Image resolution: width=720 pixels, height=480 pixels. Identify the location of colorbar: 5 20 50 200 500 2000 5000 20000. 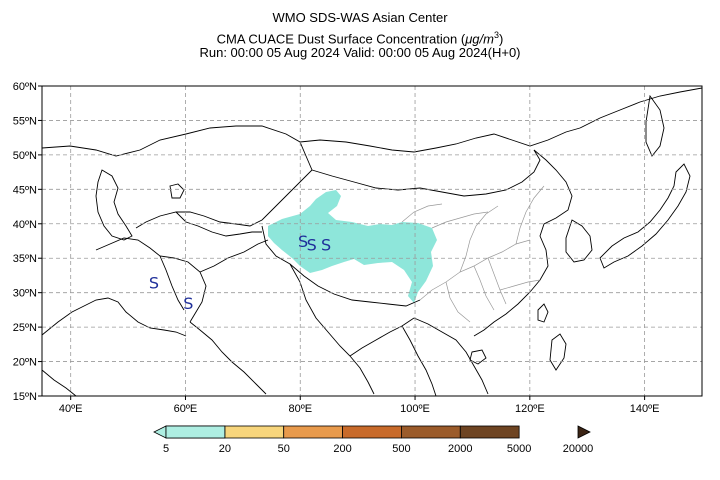
(373, 440).